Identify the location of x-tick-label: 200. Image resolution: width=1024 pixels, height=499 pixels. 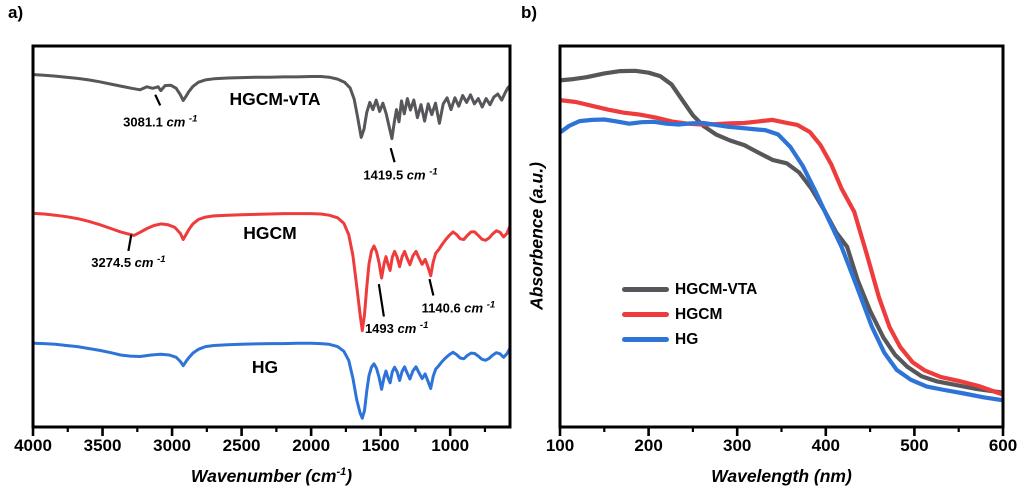
(648, 445).